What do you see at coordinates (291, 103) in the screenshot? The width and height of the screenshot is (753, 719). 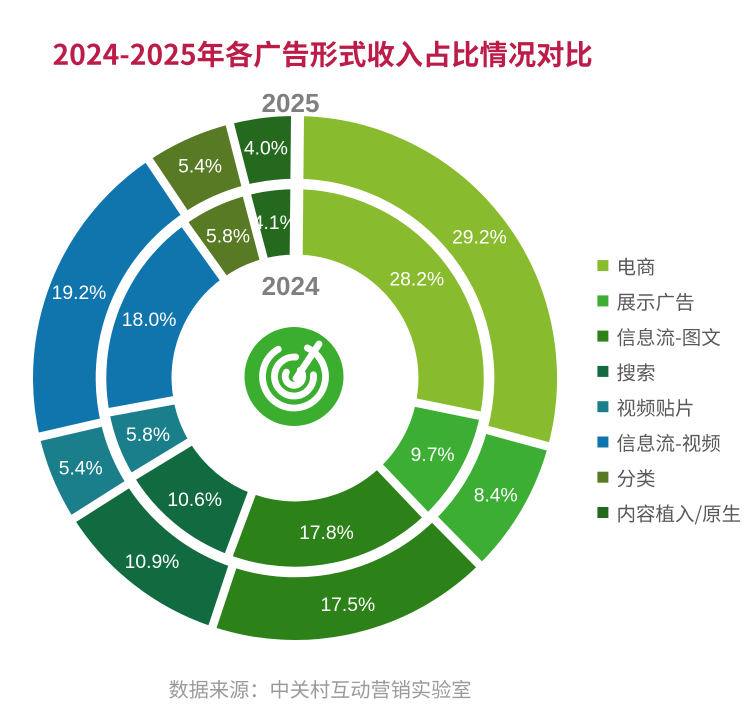 I see `svg-text: 2025` at bounding box center [291, 103].